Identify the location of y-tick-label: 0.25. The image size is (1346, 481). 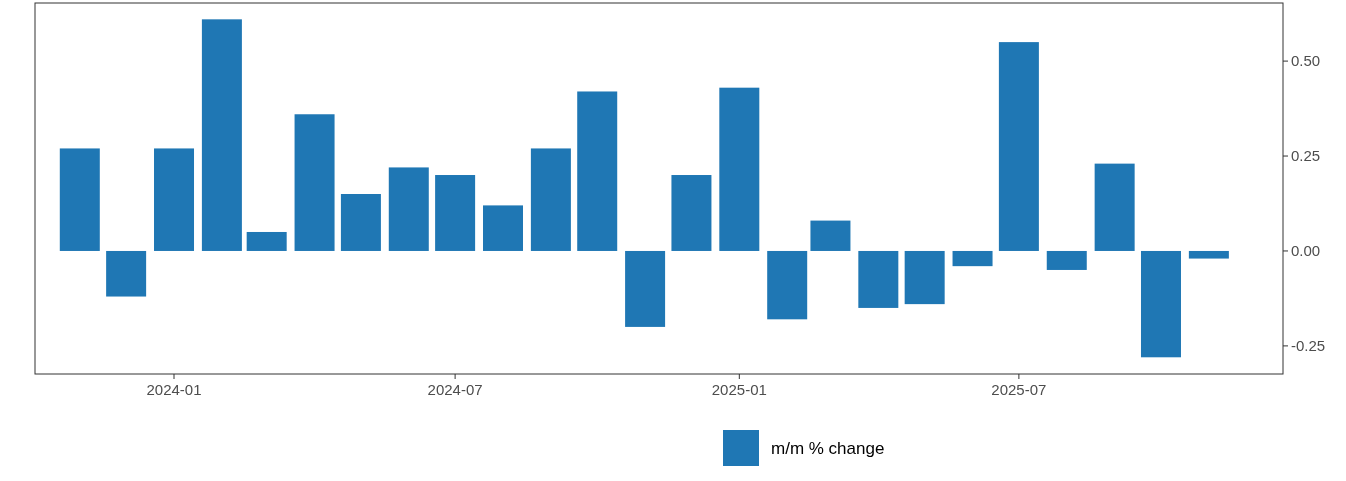
(1306, 156).